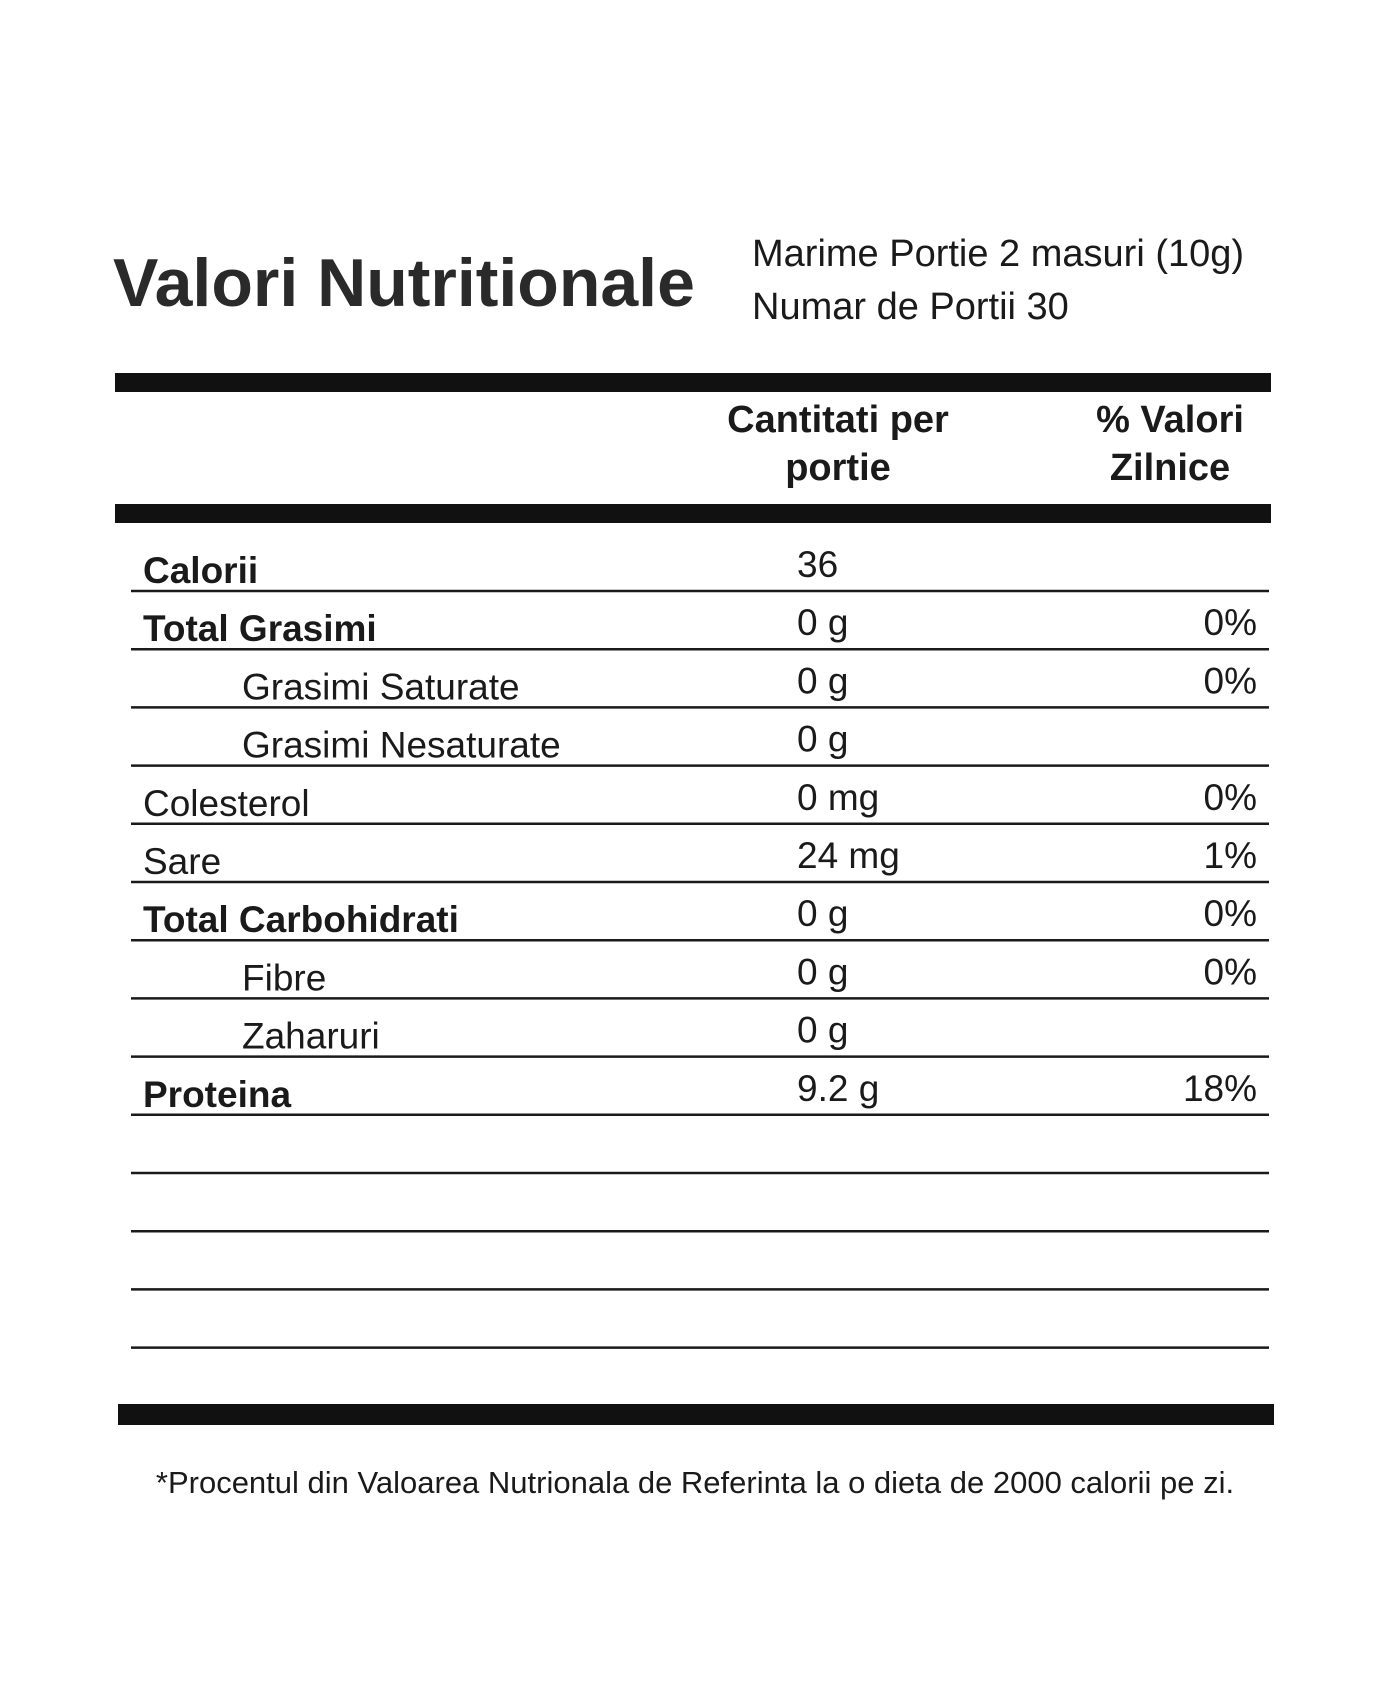  I want to click on nutrient-name: Total Grasimi, so click(260, 628).